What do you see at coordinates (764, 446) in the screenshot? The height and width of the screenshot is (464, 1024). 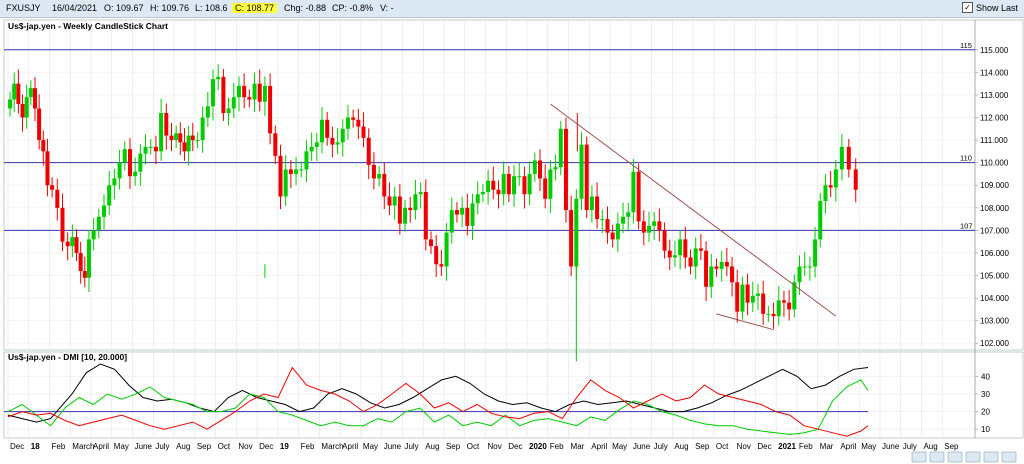 I see `x-tick-label: Dec` at bounding box center [764, 446].